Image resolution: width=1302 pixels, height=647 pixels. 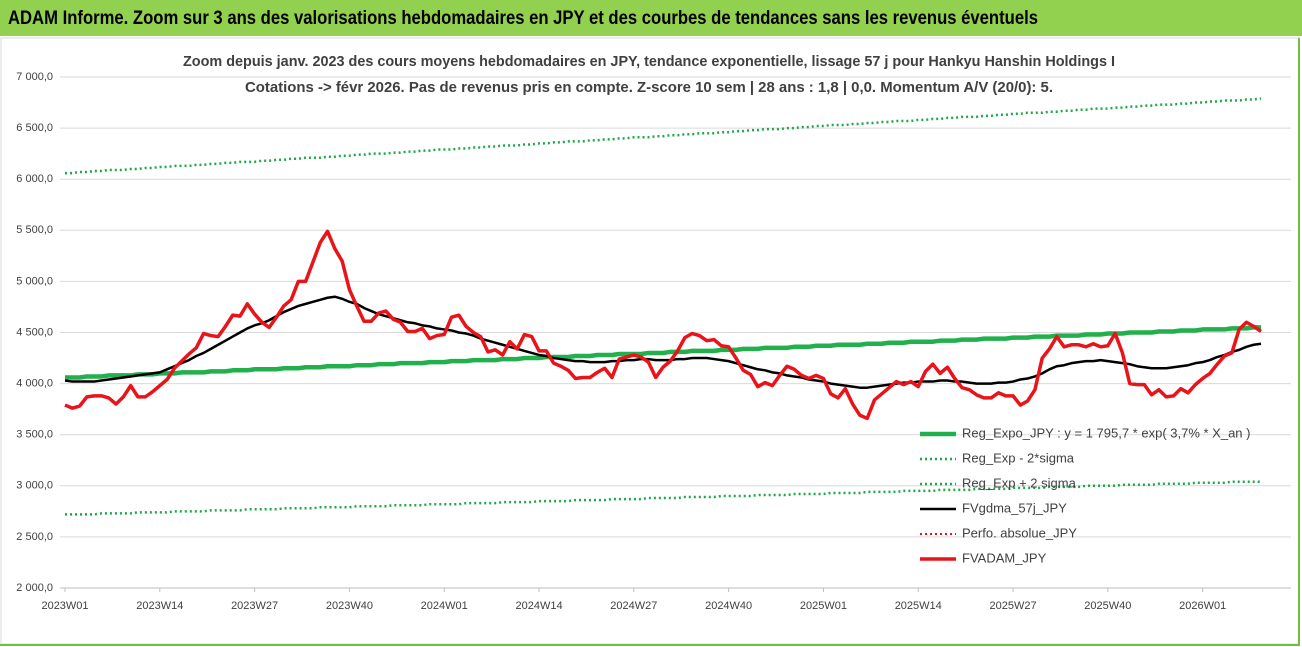 What do you see at coordinates (34, 128) in the screenshot?
I see `y-tick-label: 6 500,0` at bounding box center [34, 128].